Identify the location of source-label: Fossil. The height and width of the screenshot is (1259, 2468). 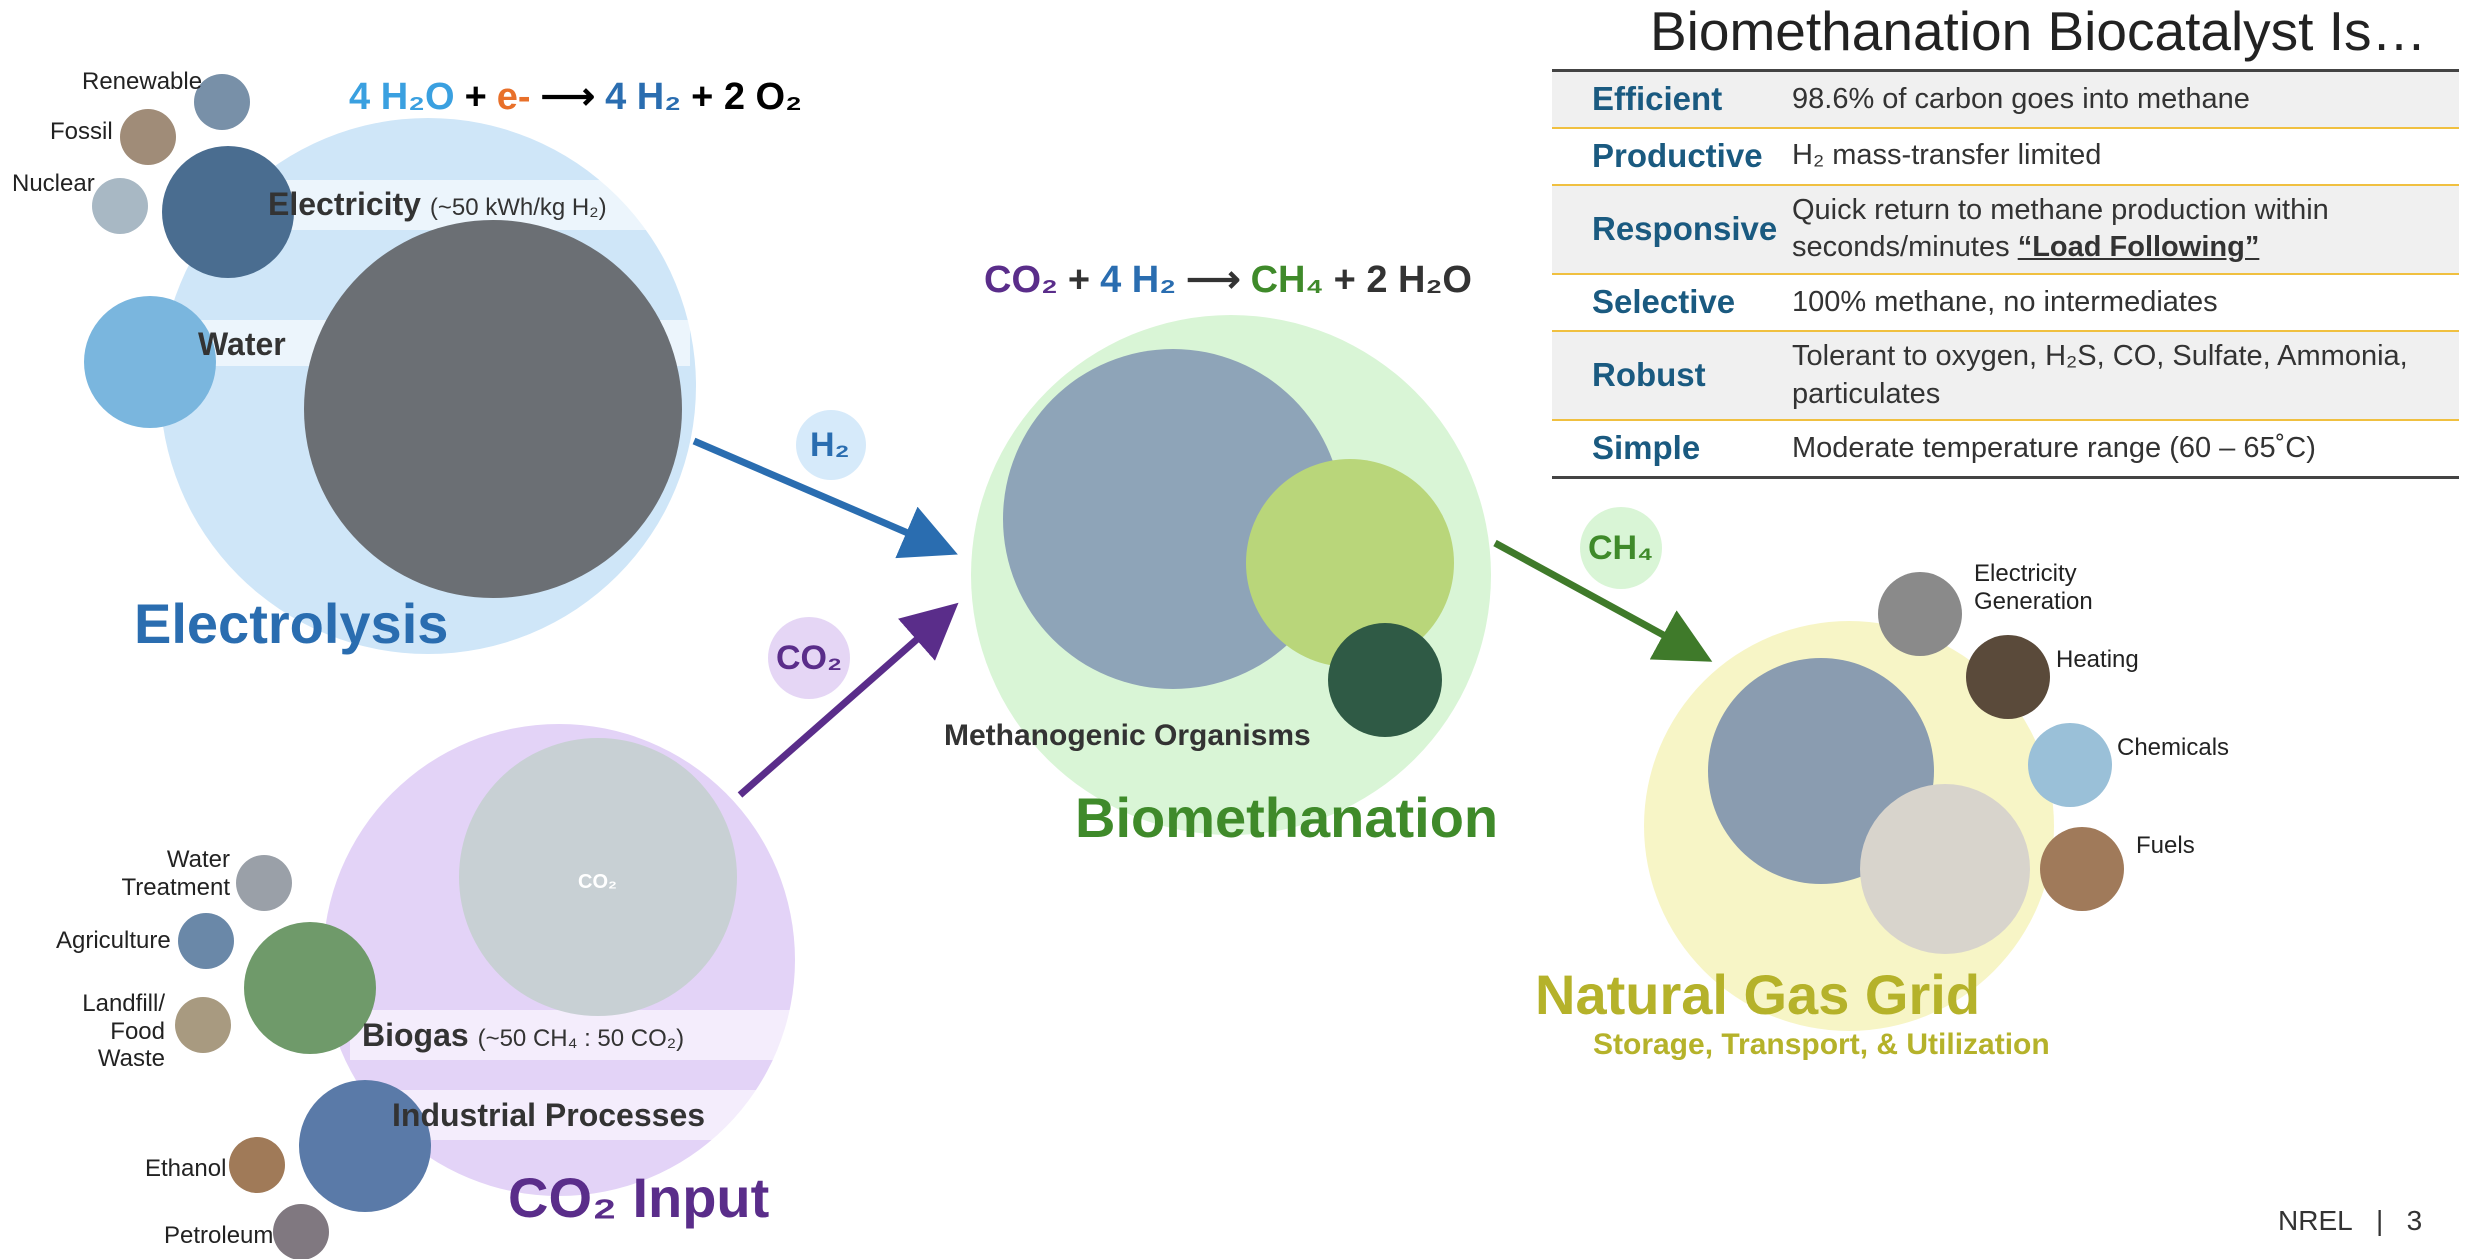
(81, 131).